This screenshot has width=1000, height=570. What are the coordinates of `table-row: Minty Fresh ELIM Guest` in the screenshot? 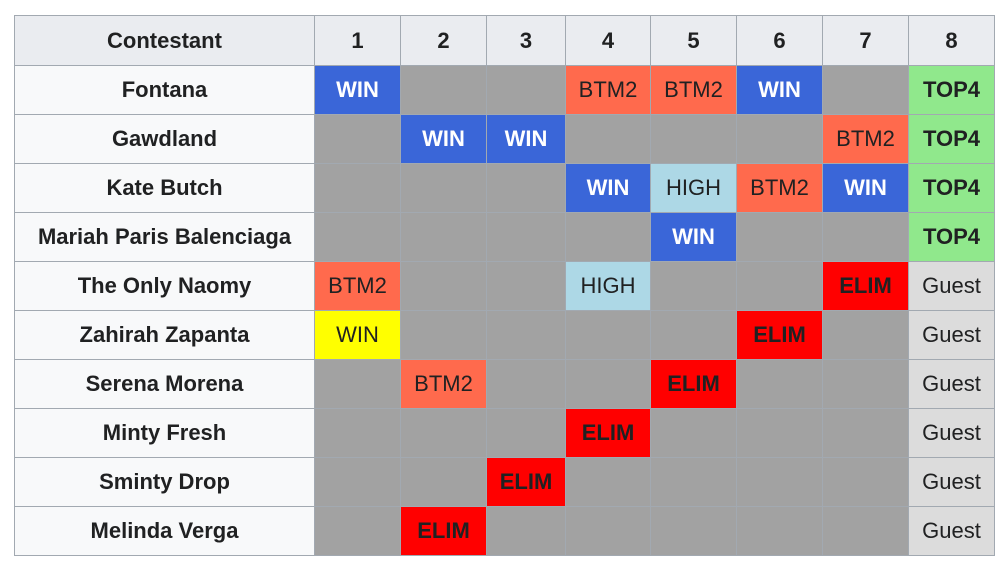 It's located at (504, 433).